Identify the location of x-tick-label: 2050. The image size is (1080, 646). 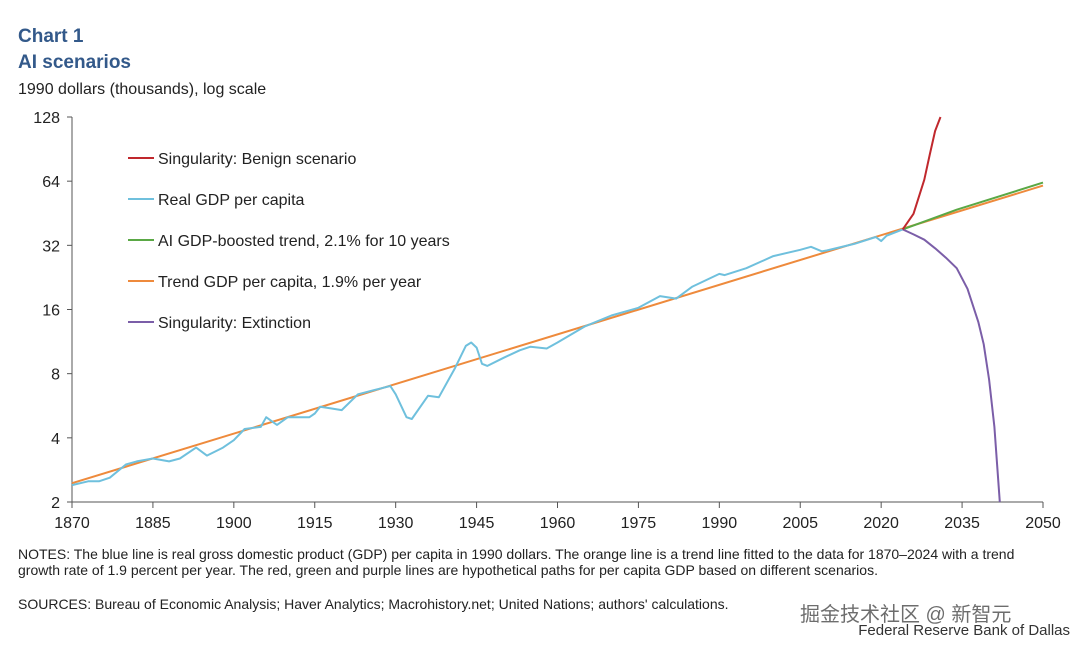
(1043, 523).